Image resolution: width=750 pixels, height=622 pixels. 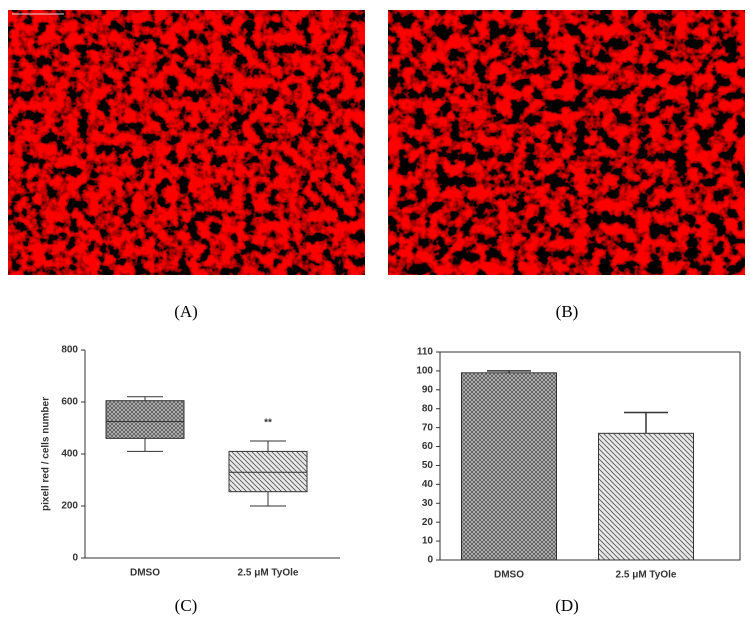 I want to click on y-tick-label: 70, so click(x=428, y=427).